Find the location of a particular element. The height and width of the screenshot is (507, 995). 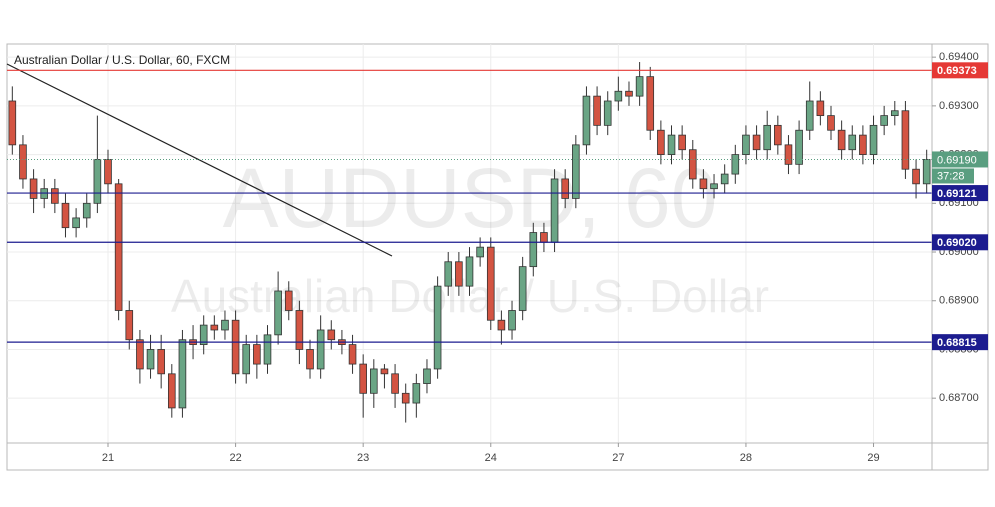

x-tick-label: 29 is located at coordinates (873, 458).